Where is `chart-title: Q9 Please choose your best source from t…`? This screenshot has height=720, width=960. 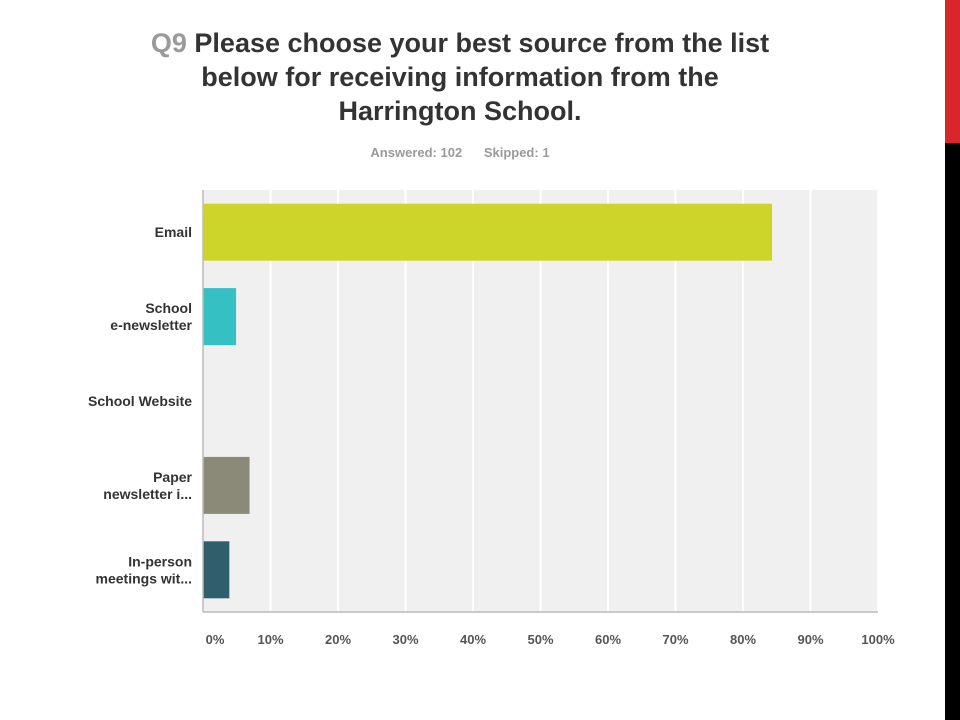
chart-title: Q9 Please choose your best source from t… is located at coordinates (460, 77).